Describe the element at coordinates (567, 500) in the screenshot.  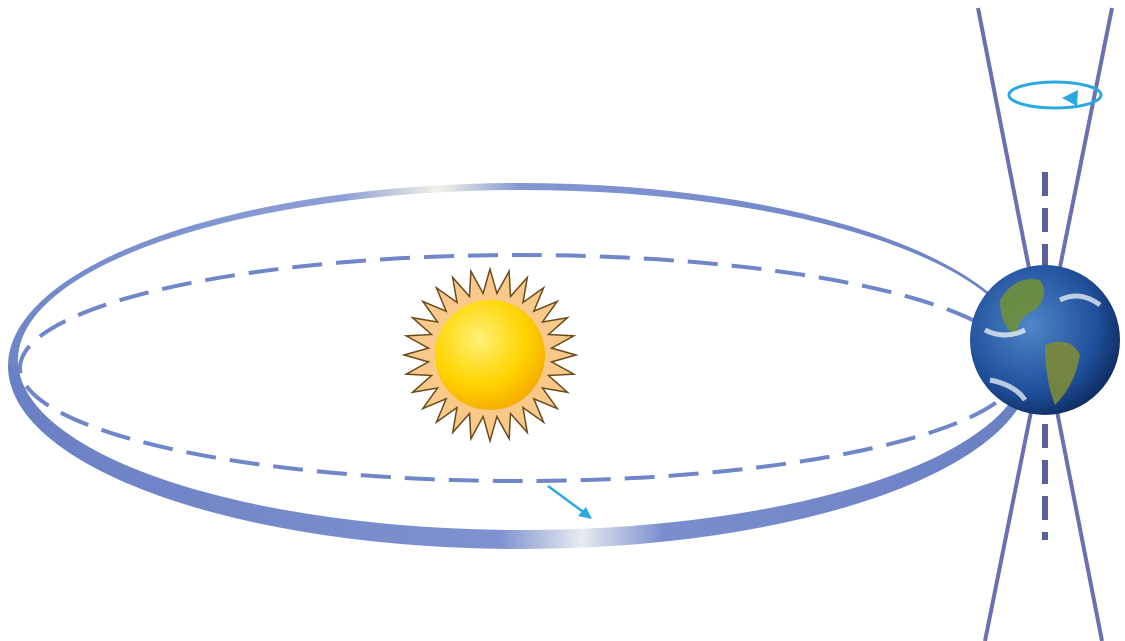
I see `orbit-arrow` at that location.